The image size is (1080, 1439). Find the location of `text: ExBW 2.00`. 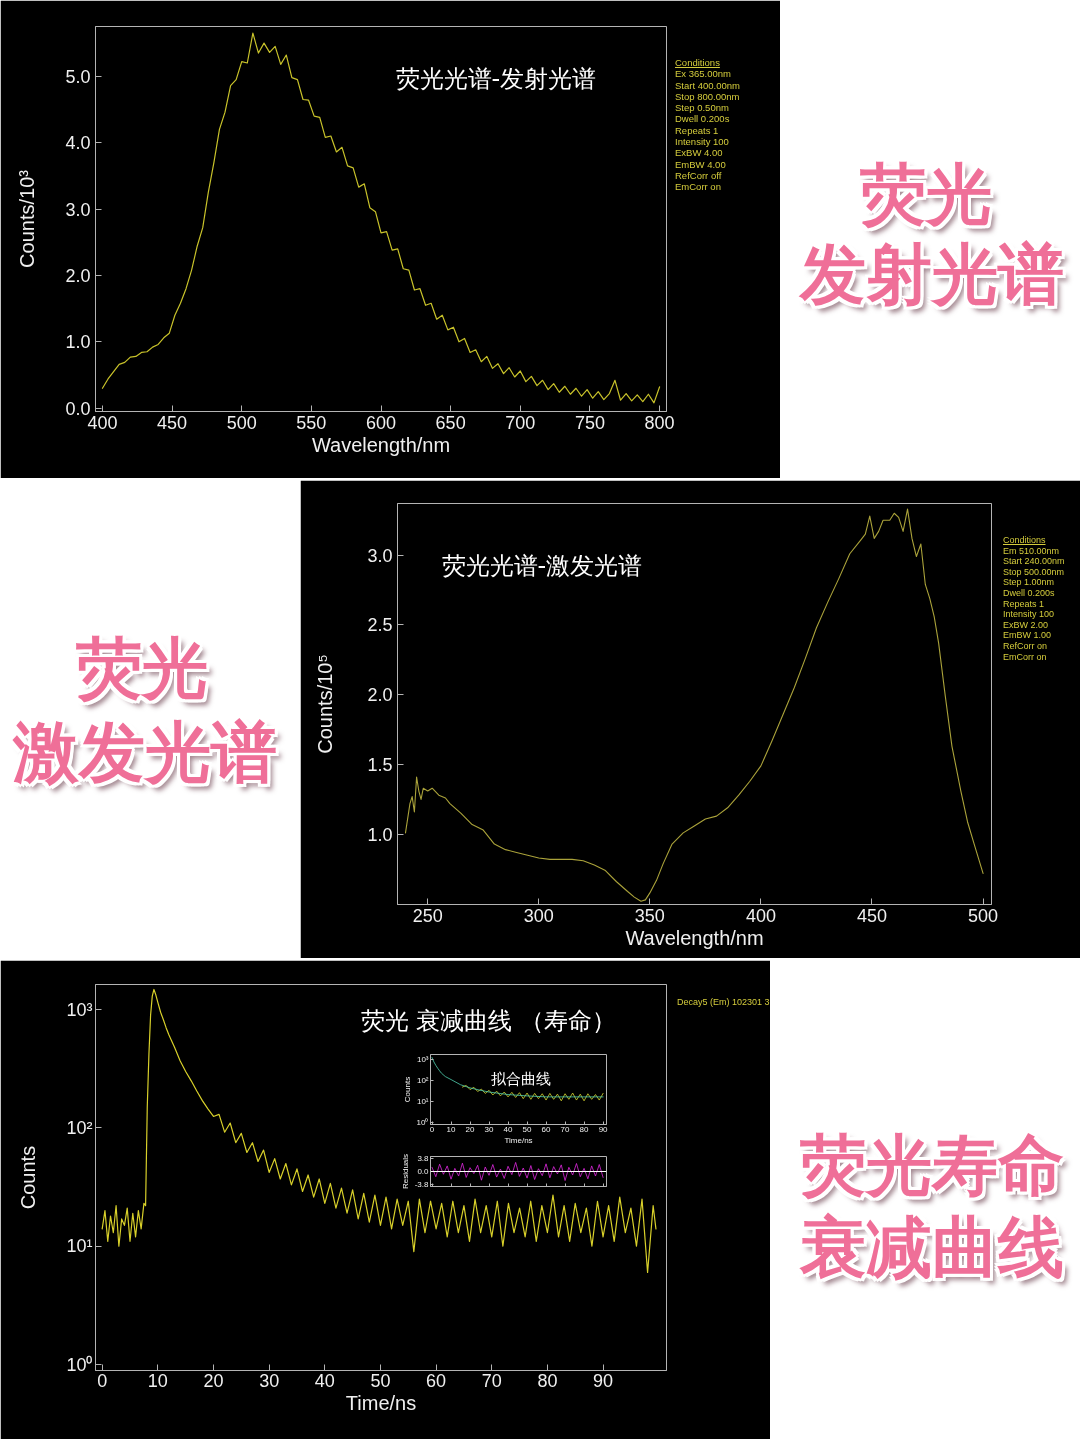

text: ExBW 2.00 is located at coordinates (1026, 625).